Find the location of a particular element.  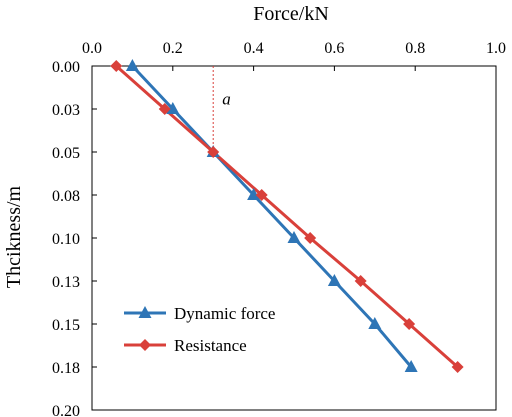

legend-label-2: Resistance is located at coordinates (210, 345).